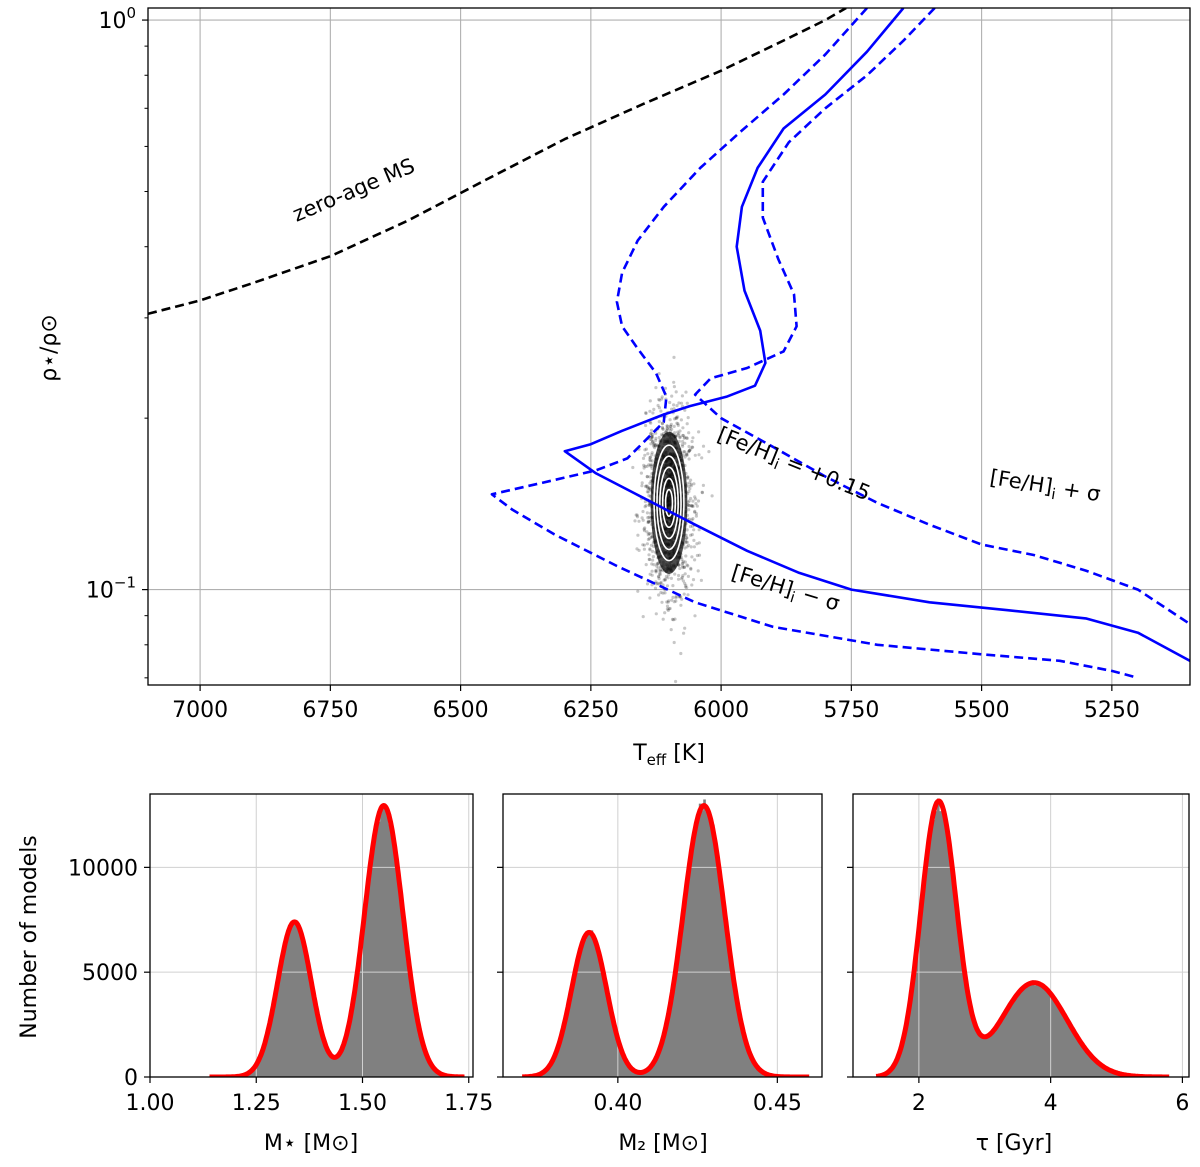 The width and height of the screenshot is (1200, 1167). Describe the element at coordinates (1021, 935) in the screenshot. I see `hist-frame` at that location.